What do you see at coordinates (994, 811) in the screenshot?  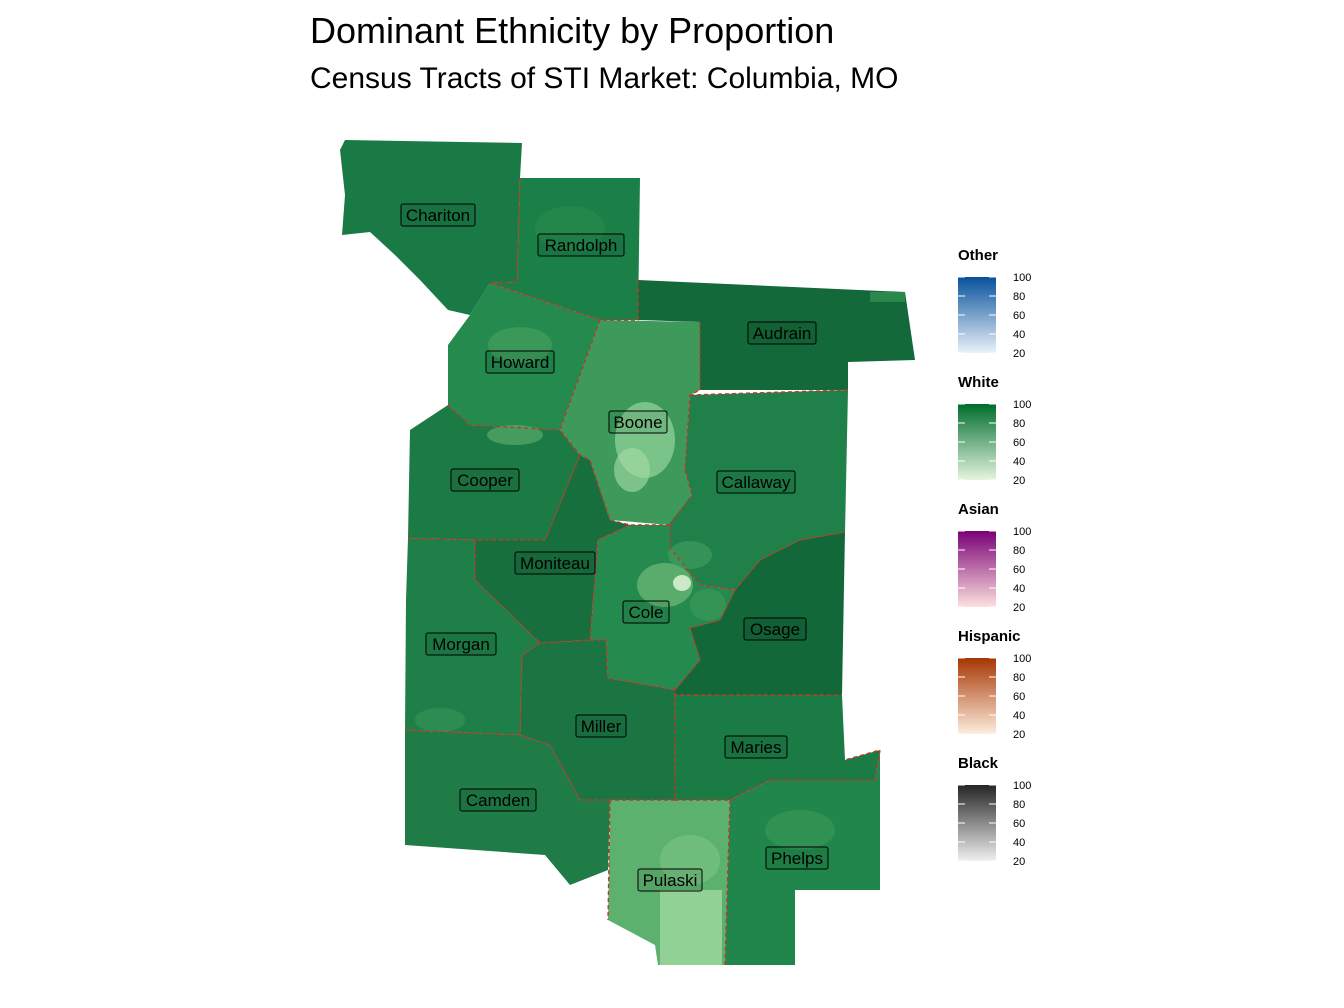 I see `legend-black: Black 100 80 60 40 20` at bounding box center [994, 811].